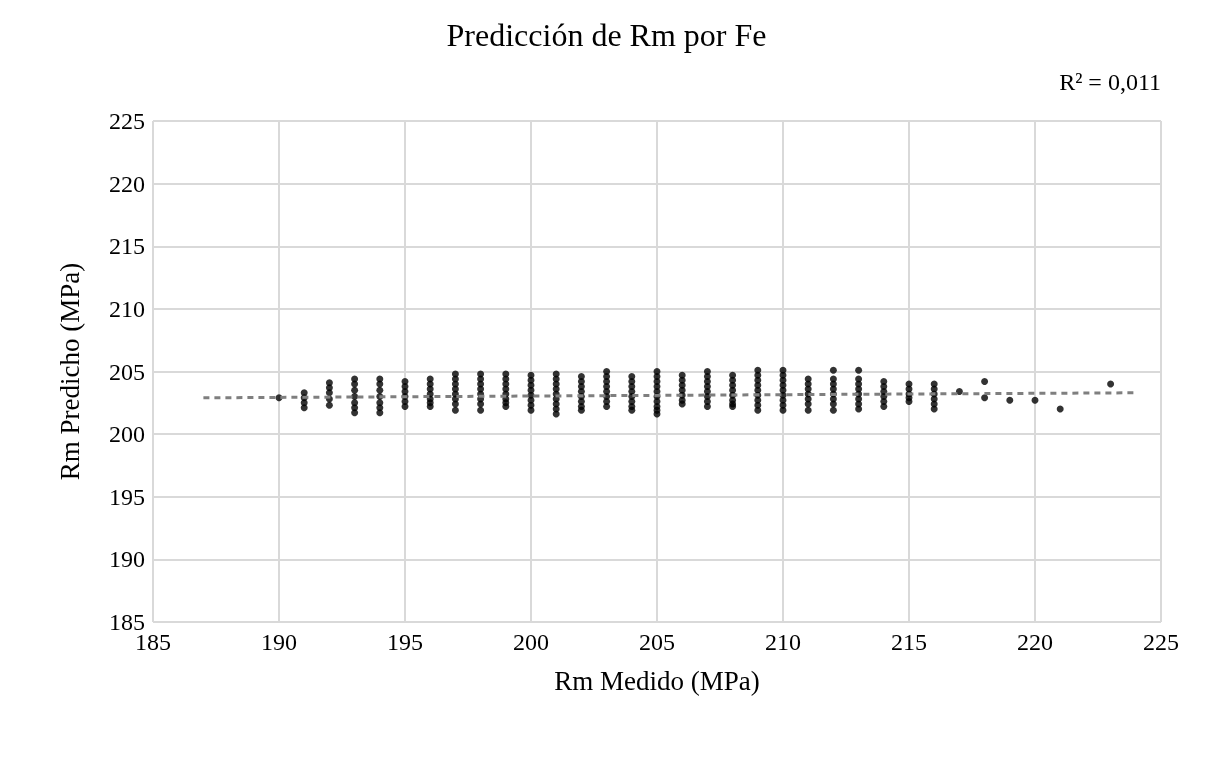  Describe the element at coordinates (606, 35) in the screenshot. I see `chart-title: Predicción de Rm por Fe` at that location.